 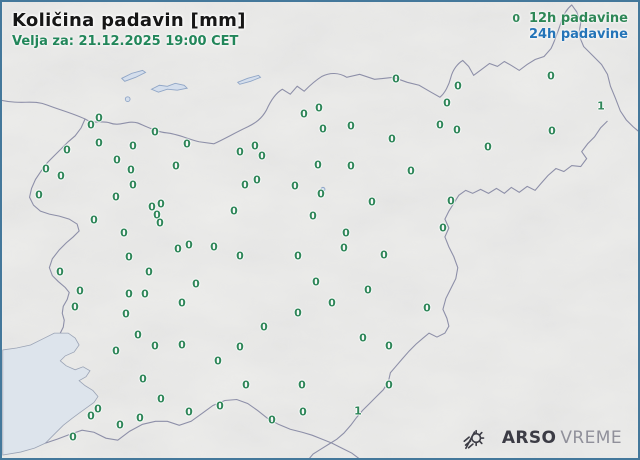 I want to click on branding: ARSO VREME, so click(x=541, y=438).